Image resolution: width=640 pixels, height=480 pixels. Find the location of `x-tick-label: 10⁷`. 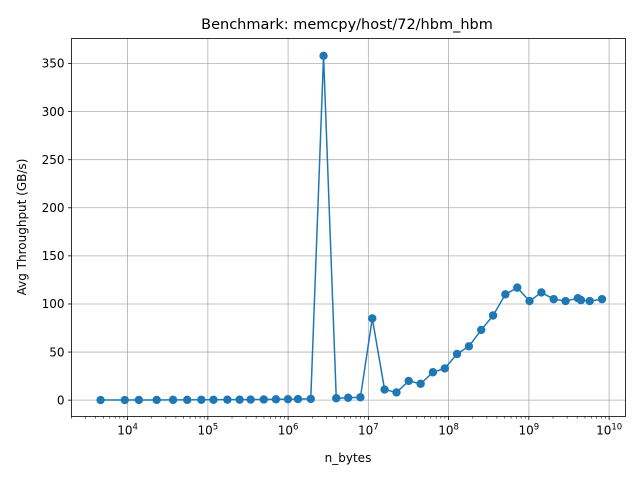

x-tick-label: 10⁷ is located at coordinates (368, 430).